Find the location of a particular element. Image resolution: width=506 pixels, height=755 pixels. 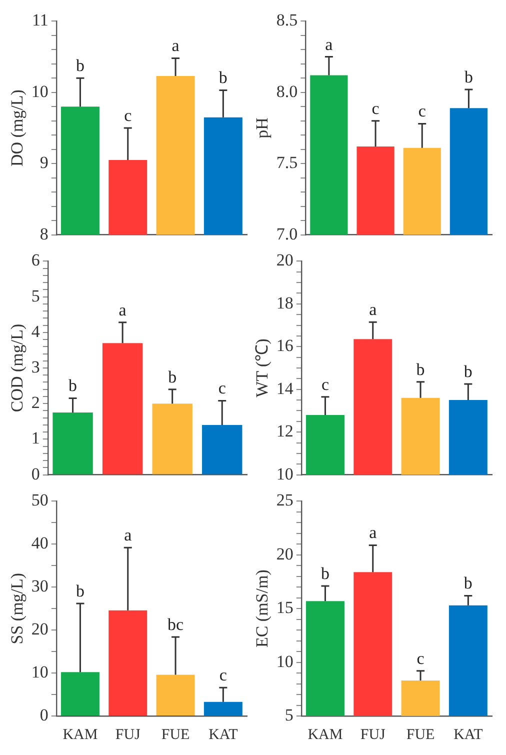

y-tick-label: 12 is located at coordinates (285, 431).